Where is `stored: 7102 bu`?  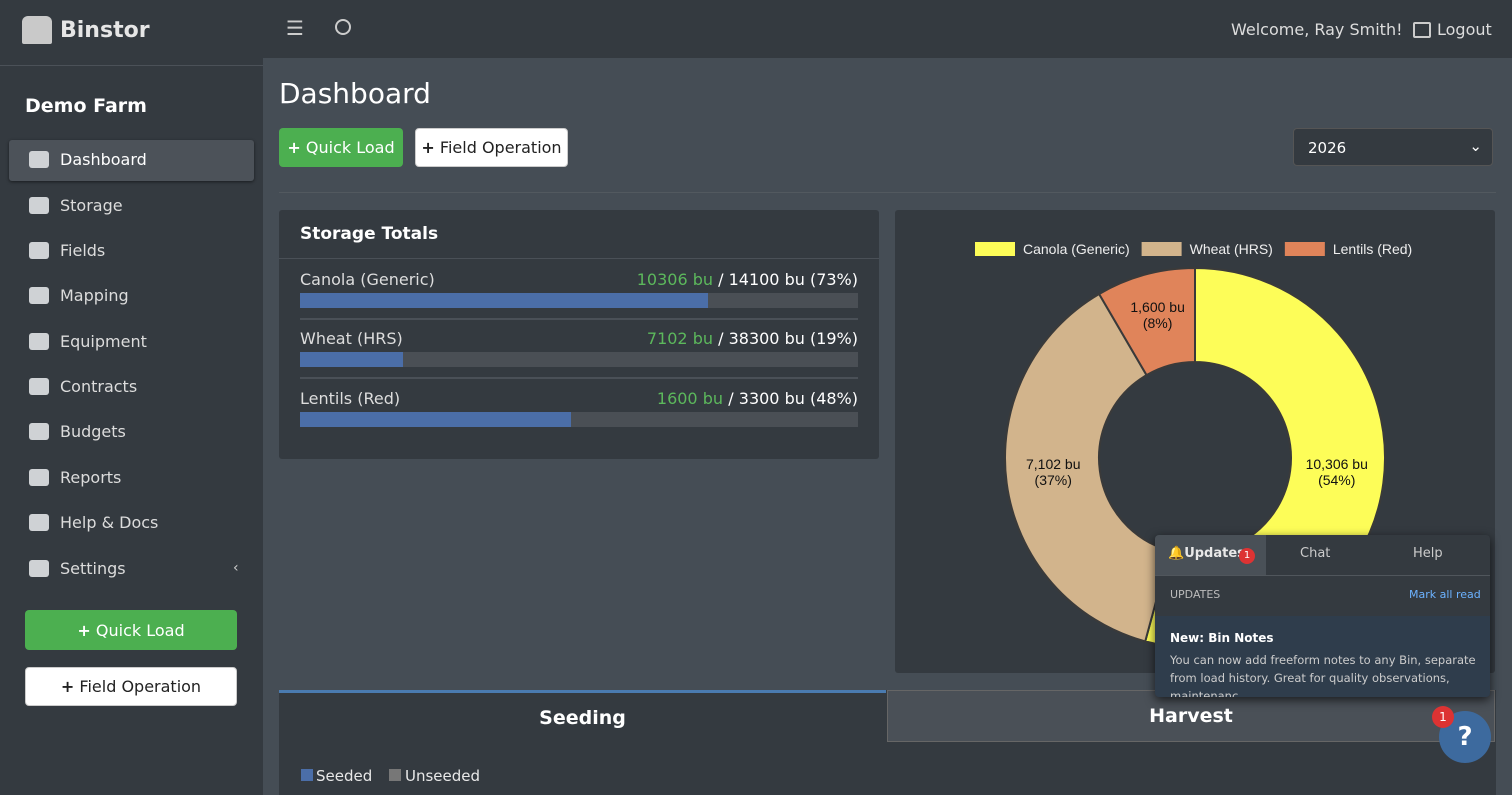 stored: 7102 bu is located at coordinates (679, 338).